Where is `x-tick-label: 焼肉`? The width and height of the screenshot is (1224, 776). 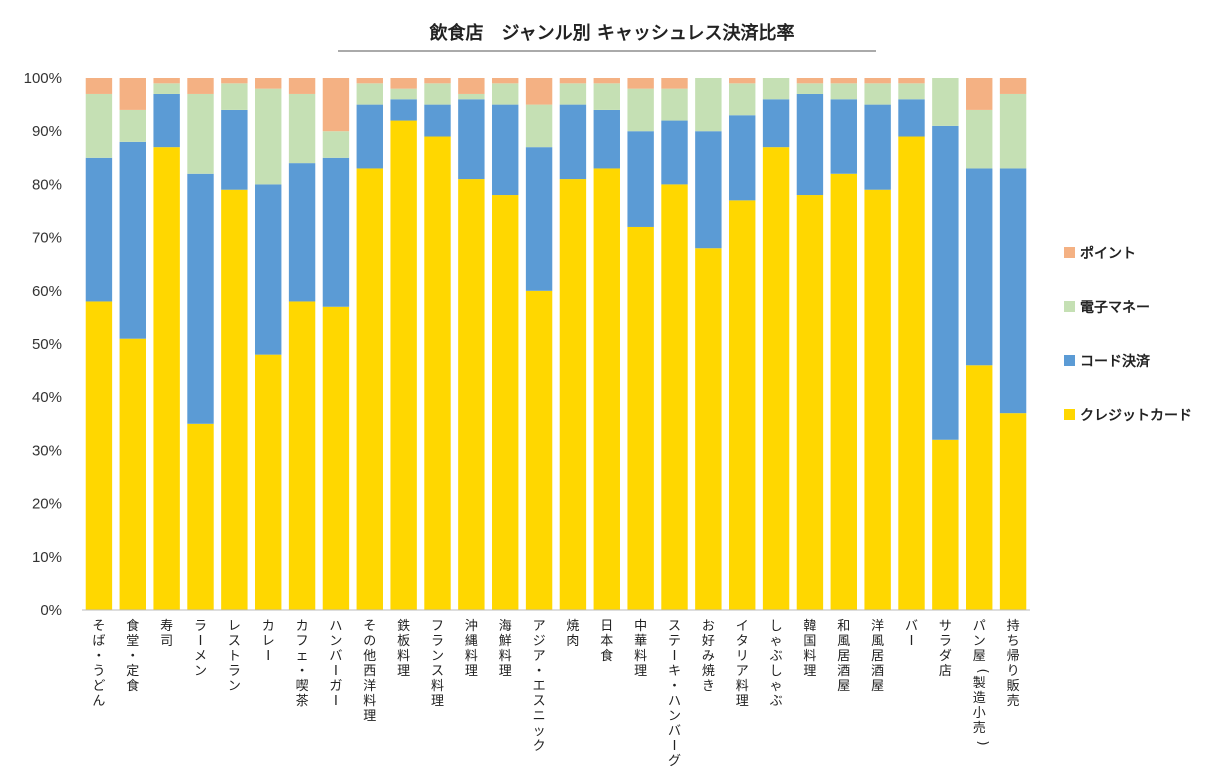
x-tick-label: 焼肉 is located at coordinates (572, 634).